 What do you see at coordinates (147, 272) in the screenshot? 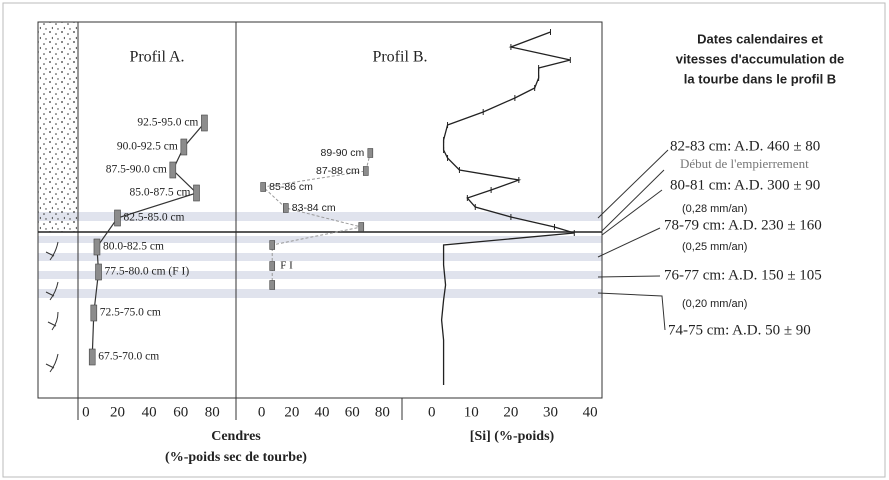
I see `depth-label: 77.5-80.0 cm (F I)` at bounding box center [147, 272].